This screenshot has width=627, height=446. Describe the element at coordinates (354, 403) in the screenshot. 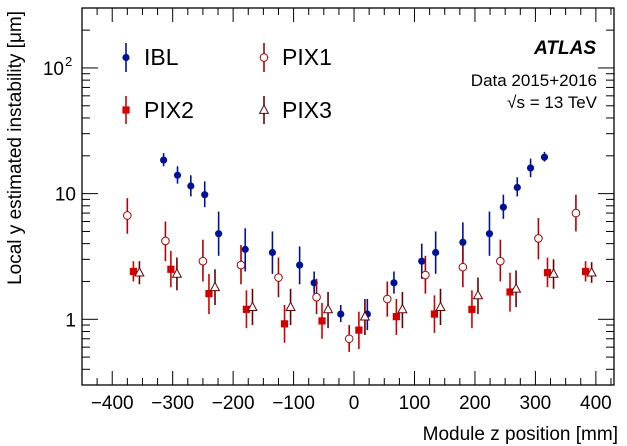

I see `x-tick-label: 0` at that location.